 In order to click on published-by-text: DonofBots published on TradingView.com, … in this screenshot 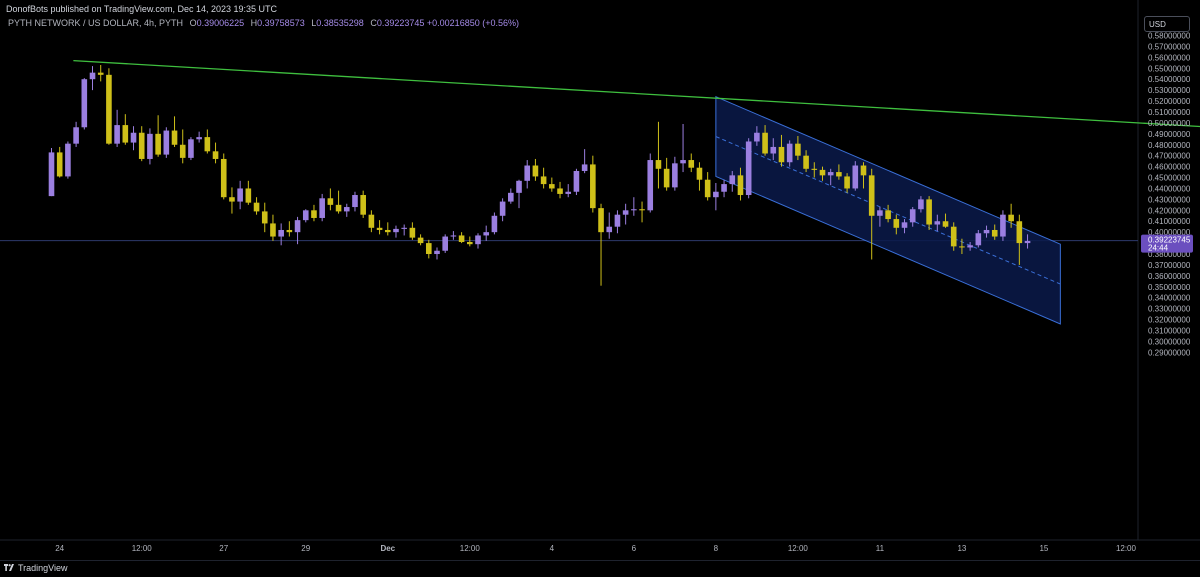, I will do `click(141, 9)`.